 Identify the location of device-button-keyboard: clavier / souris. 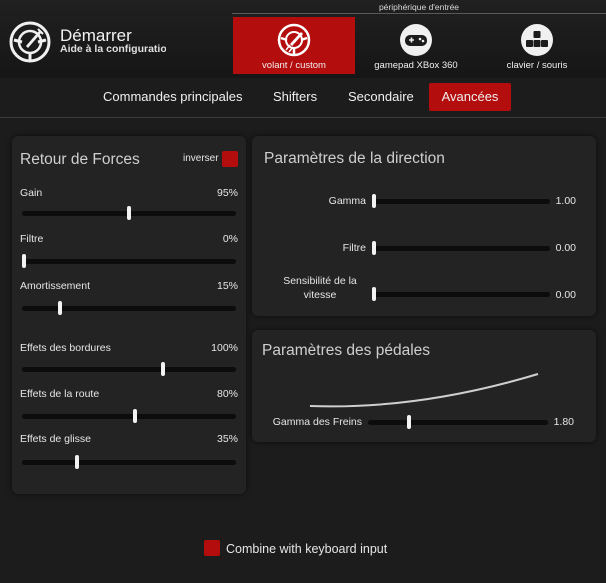
(537, 45).